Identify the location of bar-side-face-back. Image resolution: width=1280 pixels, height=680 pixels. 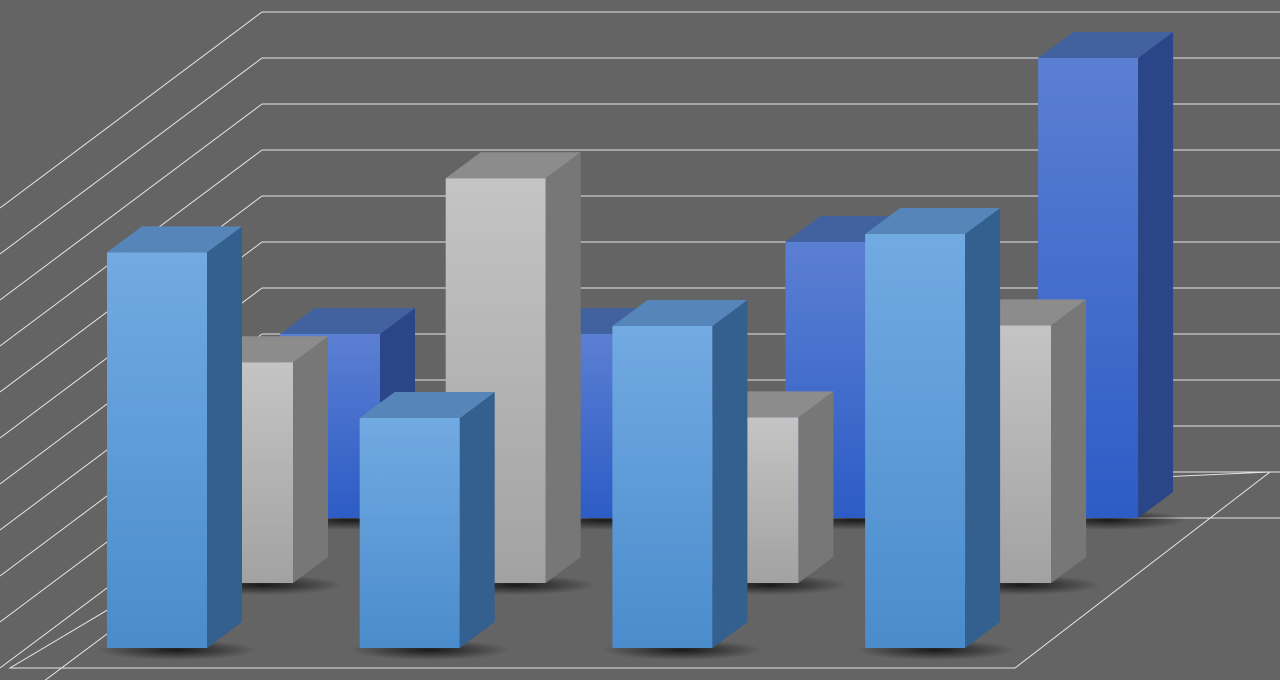
(1156, 275).